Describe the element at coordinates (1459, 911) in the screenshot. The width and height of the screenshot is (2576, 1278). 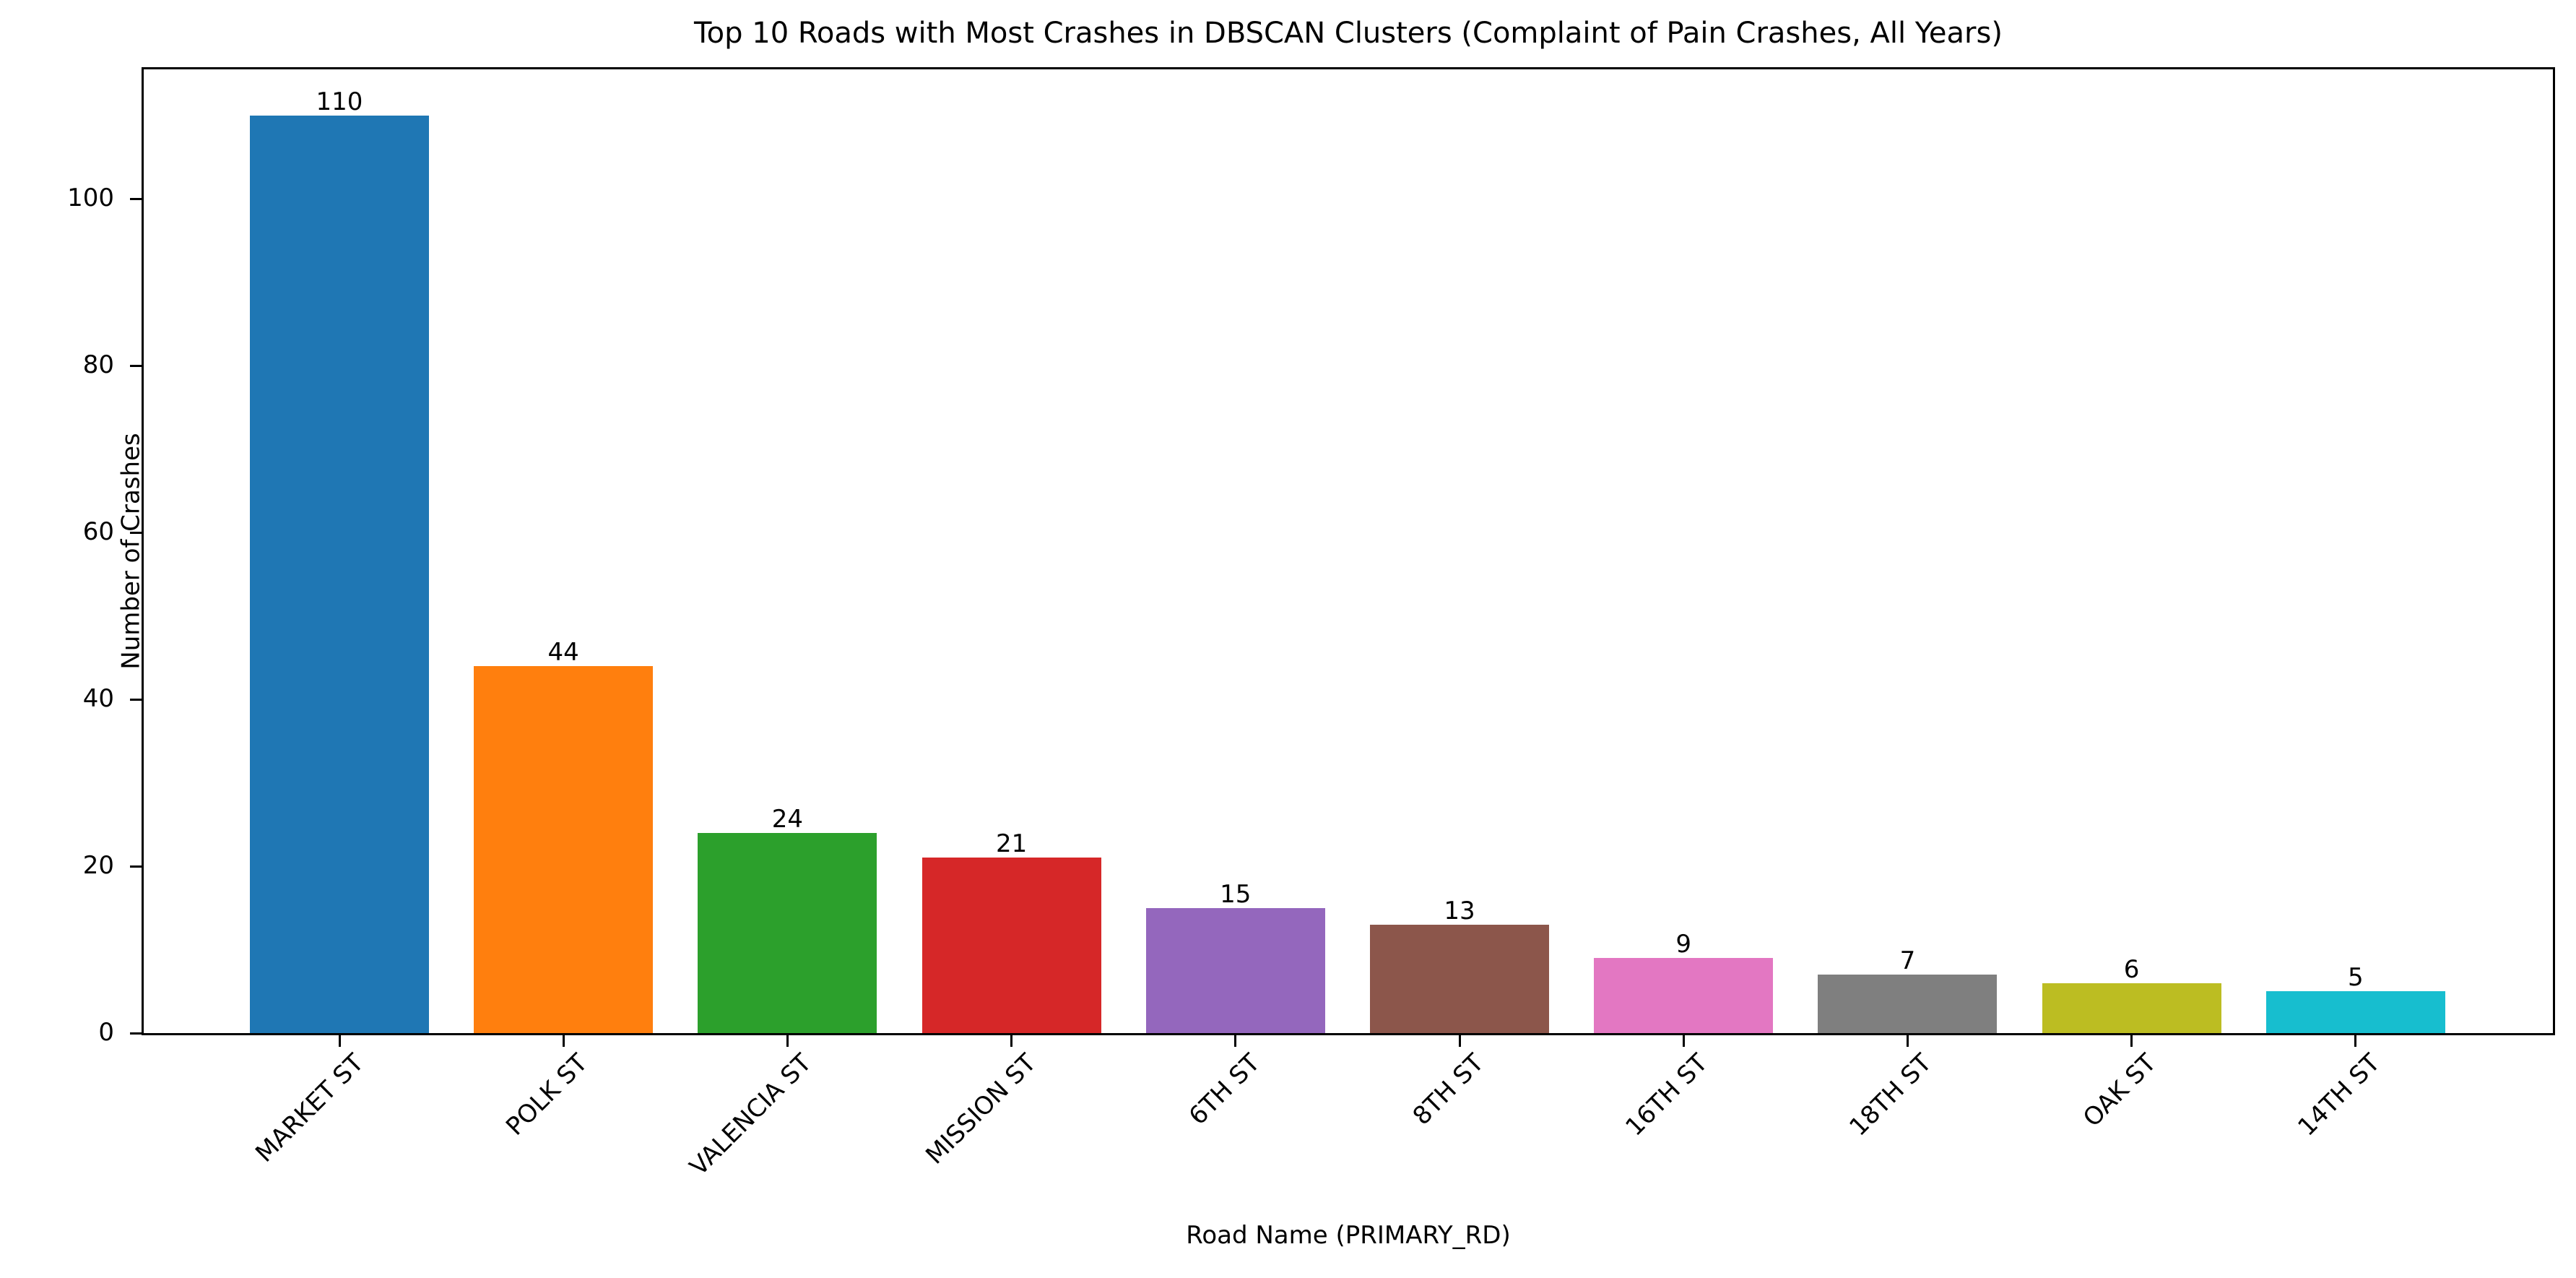
I see `bar-value-label: 13` at that location.